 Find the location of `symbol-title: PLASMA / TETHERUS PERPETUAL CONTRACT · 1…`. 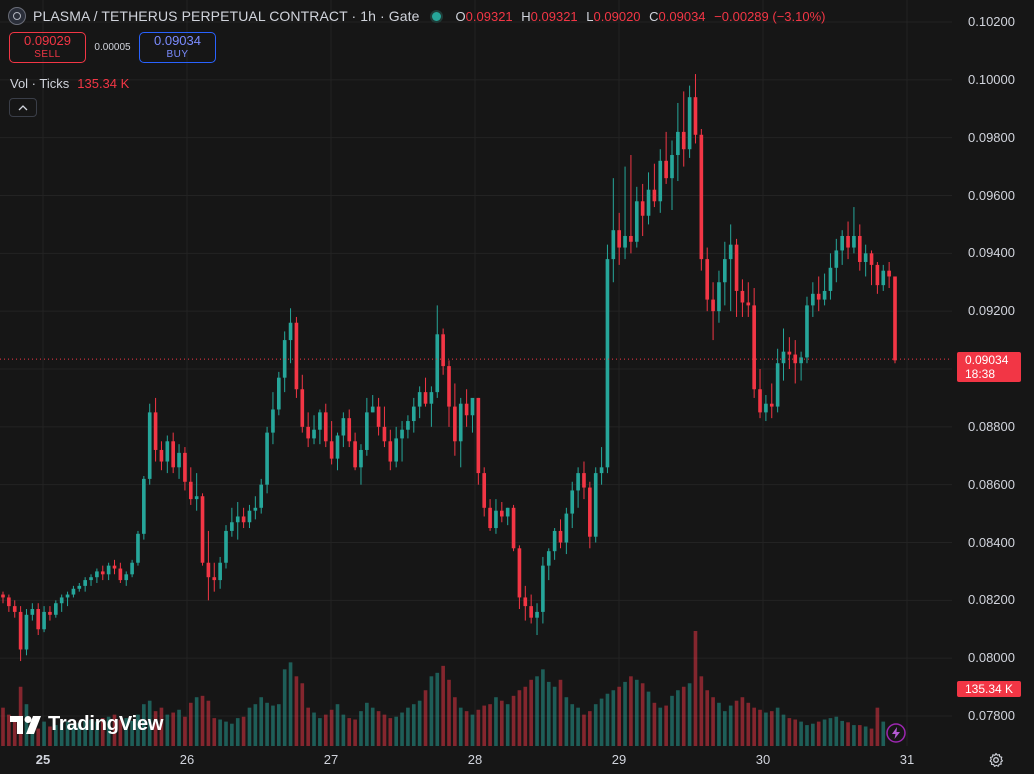

symbol-title: PLASMA / TETHERUS PERPETUAL CONTRACT · 1… is located at coordinates (226, 16).